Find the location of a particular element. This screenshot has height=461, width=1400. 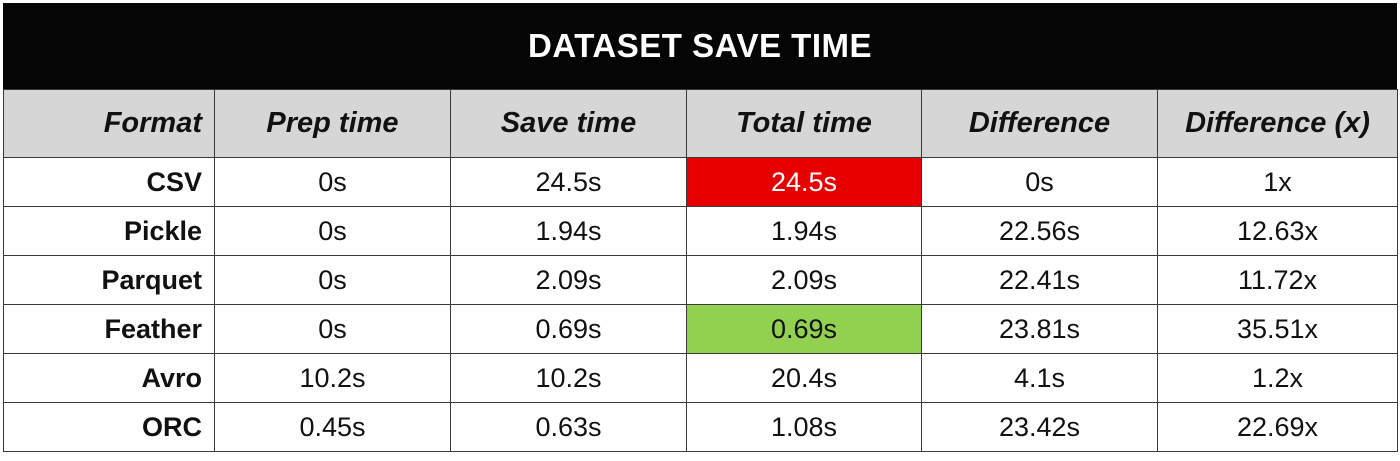

format-cell: Feather is located at coordinates (109, 329).